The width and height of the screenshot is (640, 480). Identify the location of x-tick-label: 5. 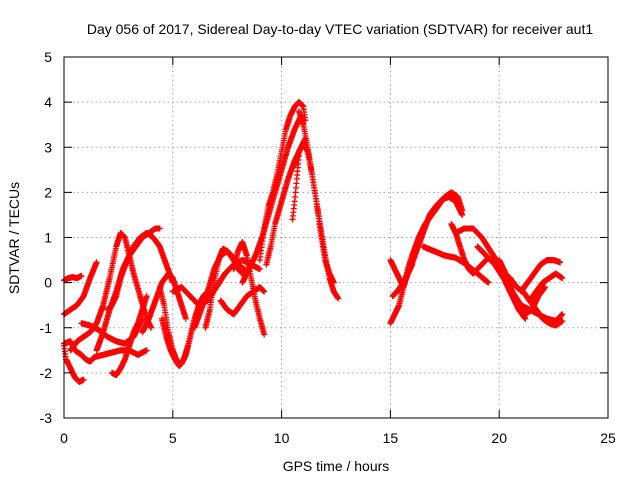
(173, 438).